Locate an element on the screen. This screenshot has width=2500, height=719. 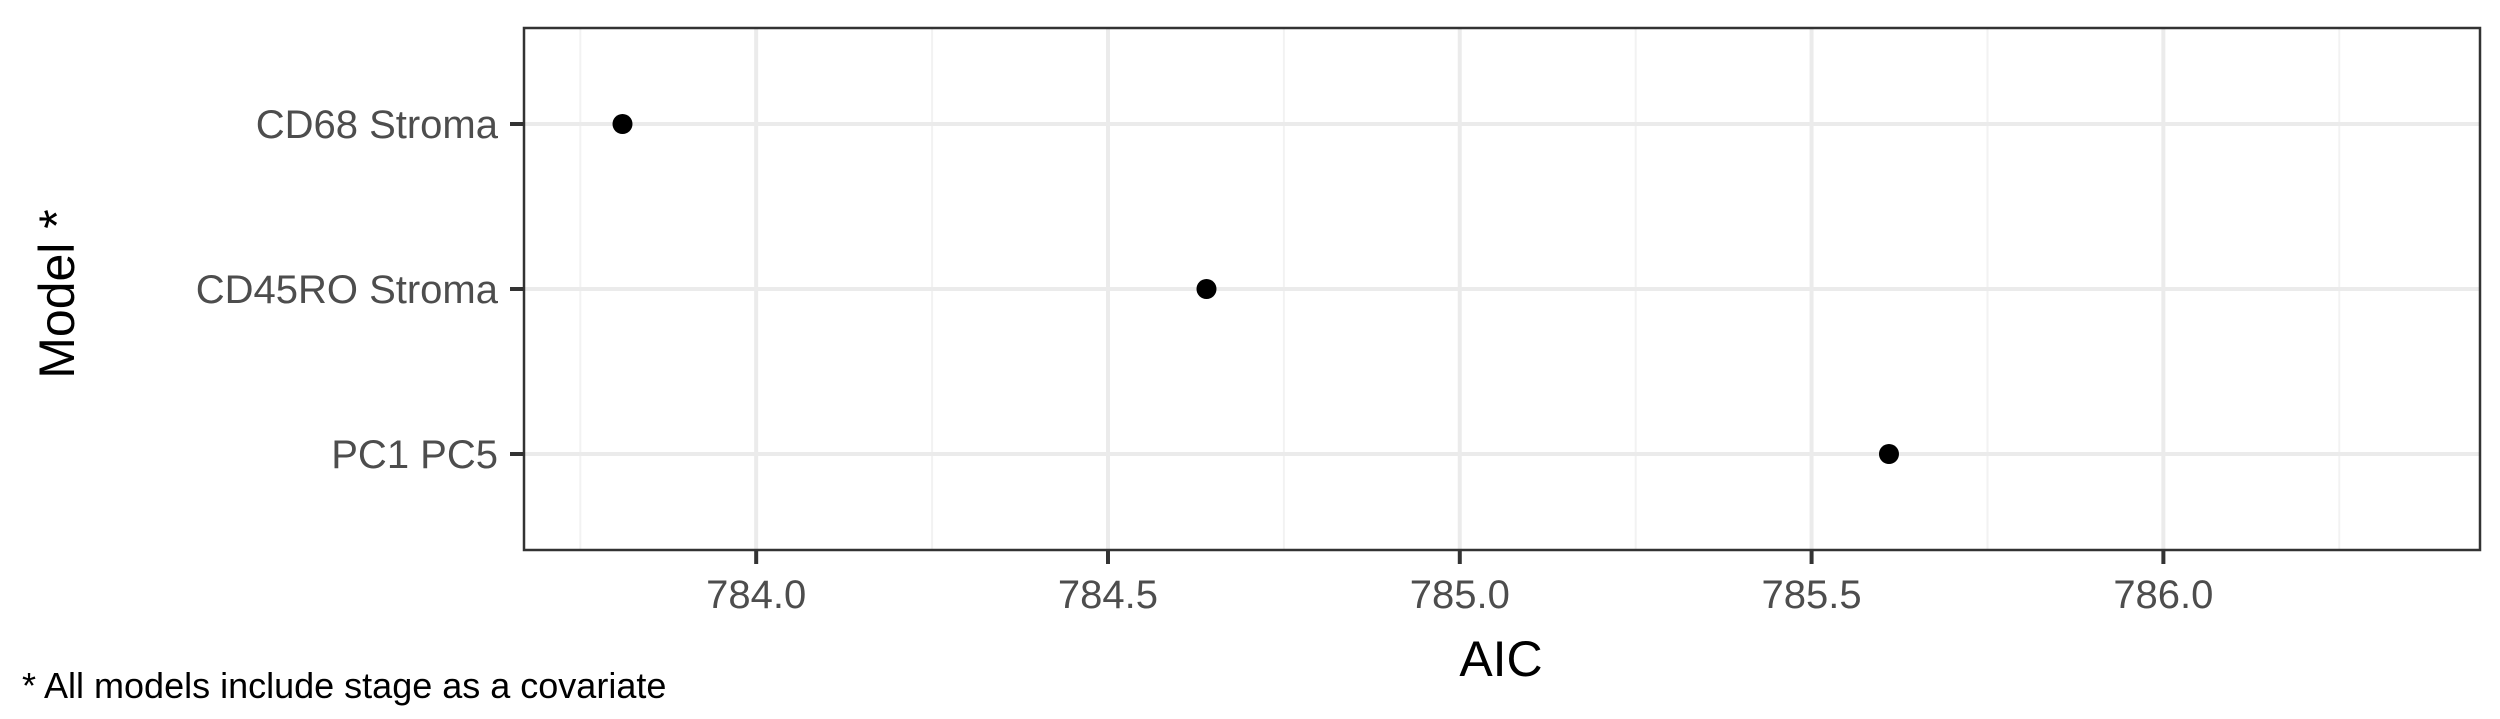
x-axis: 784.0 784.5 785.0 785.5 786.0 is located at coordinates (1459, 583).